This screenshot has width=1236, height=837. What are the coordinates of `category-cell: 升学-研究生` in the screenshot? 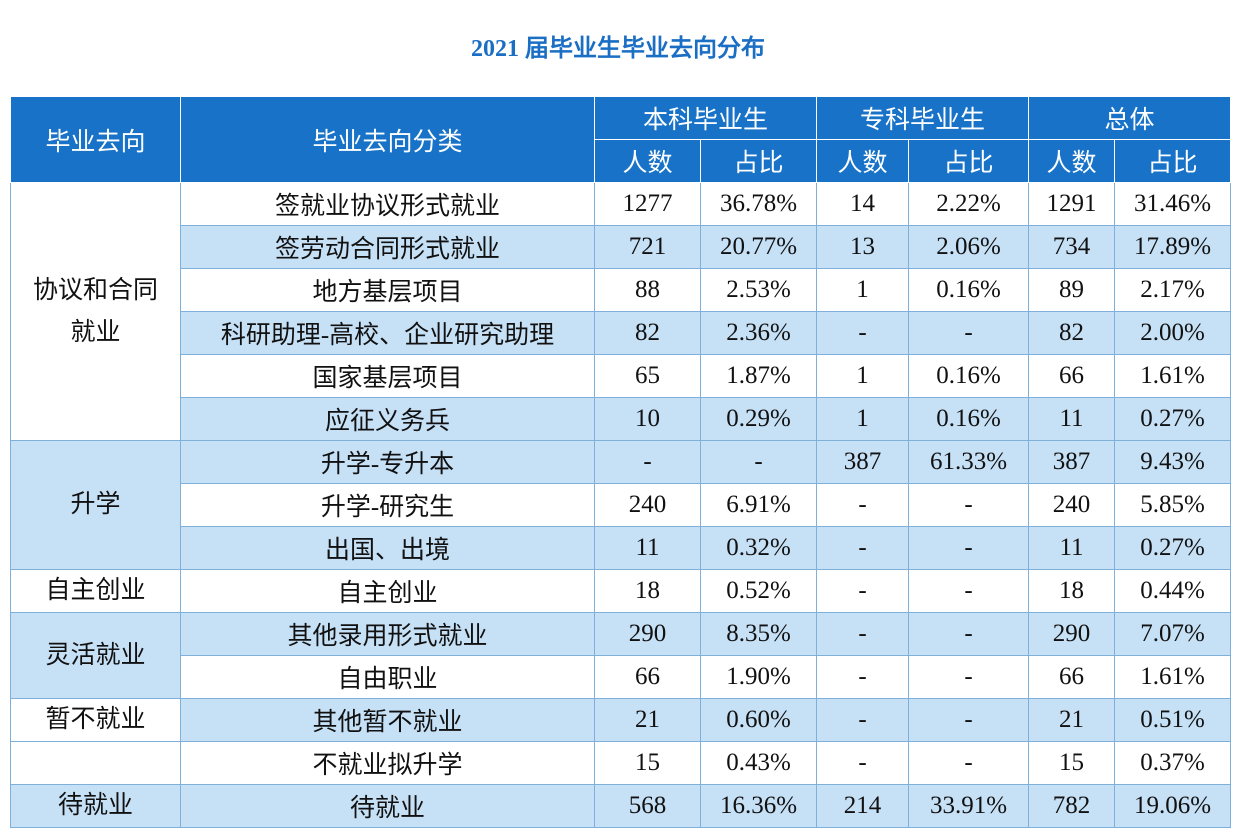 It's located at (387, 505).